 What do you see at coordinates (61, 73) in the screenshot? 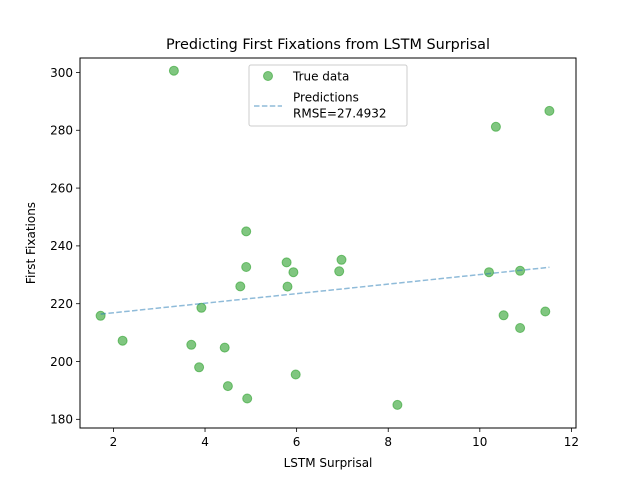
I see `y-tick-label: 300` at bounding box center [61, 73].